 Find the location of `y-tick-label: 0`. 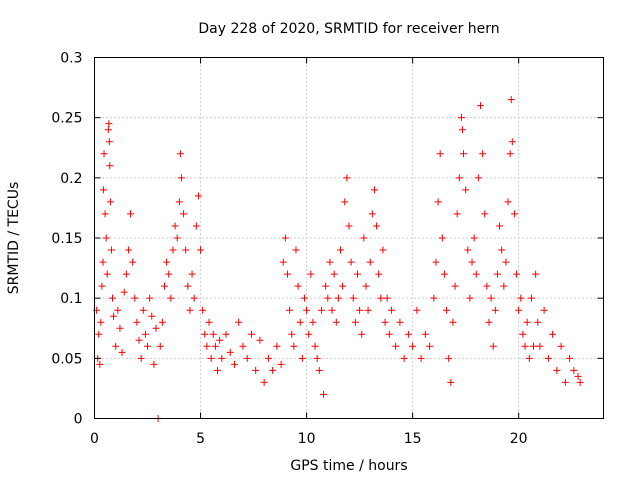

y-tick-label: 0 is located at coordinates (78, 420).